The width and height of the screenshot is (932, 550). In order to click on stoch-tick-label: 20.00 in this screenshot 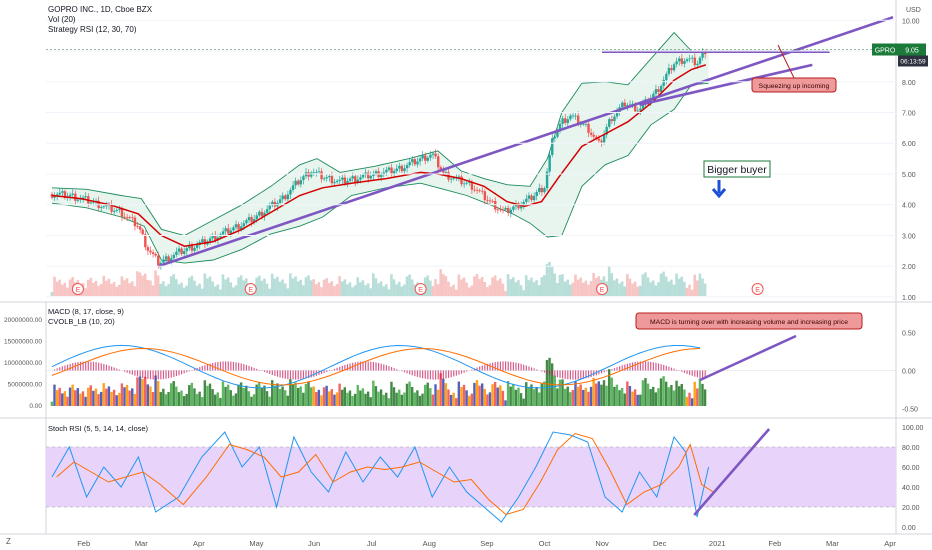, I will do `click(911, 508)`.